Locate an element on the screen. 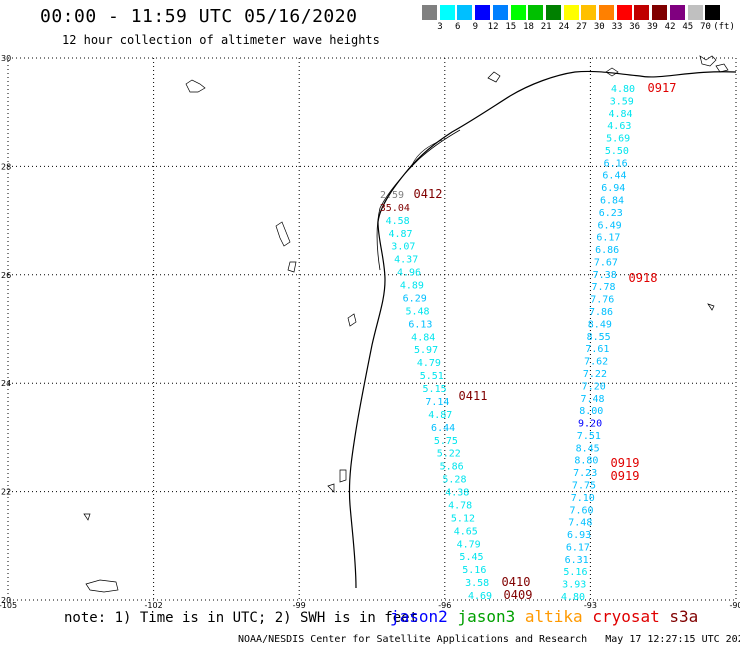 The width and height of the screenshot is (740, 650). swh-label-left-track: 5.75 is located at coordinates (446, 441).